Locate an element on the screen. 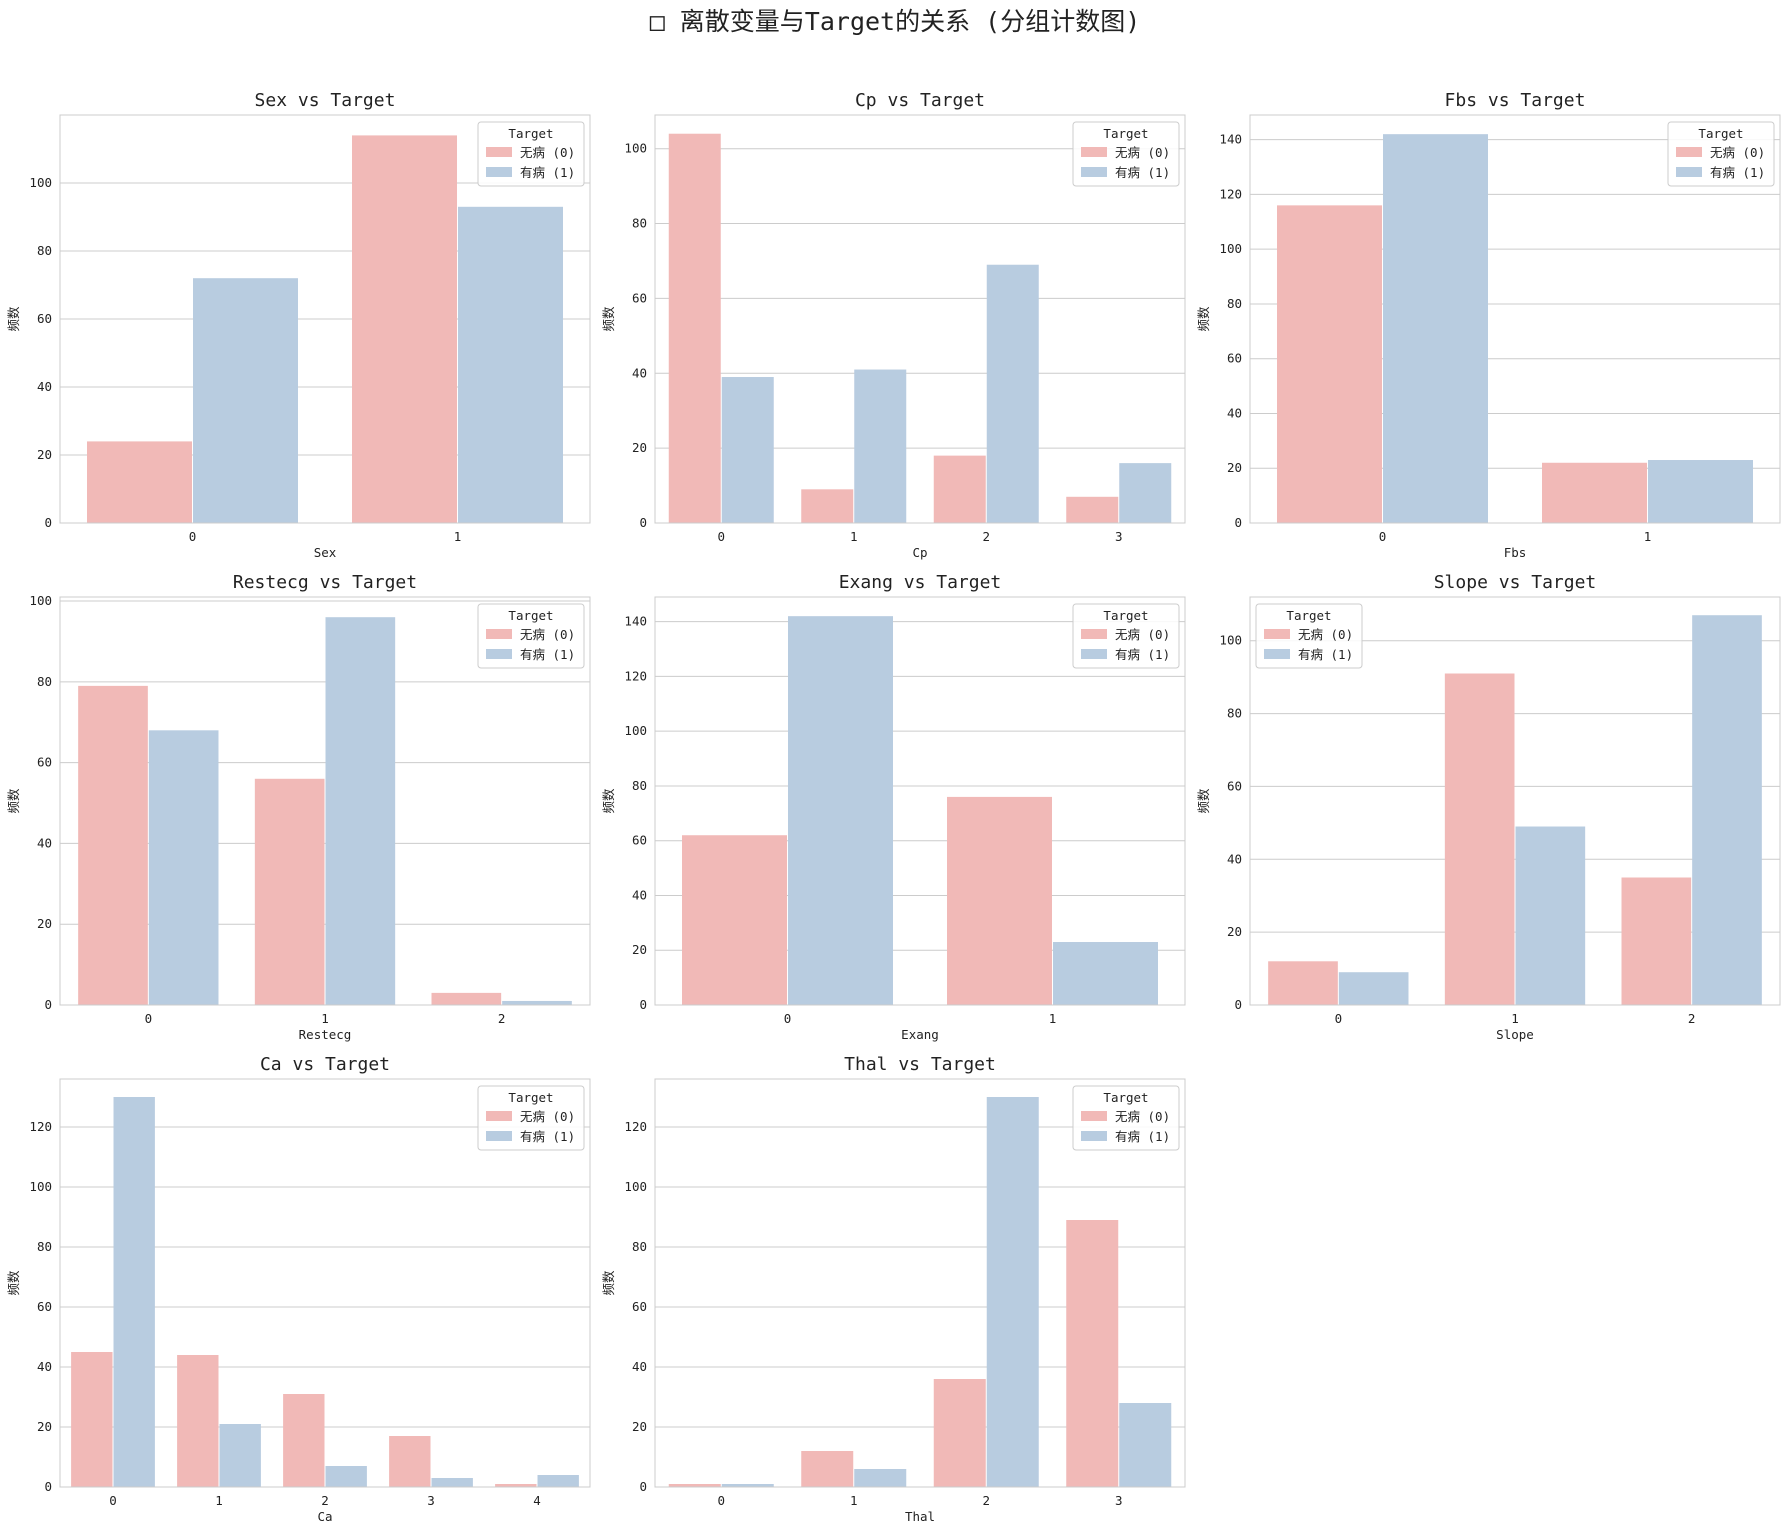 The width and height of the screenshot is (1790, 1535). x-tick-label: 4 is located at coordinates (537, 1500).